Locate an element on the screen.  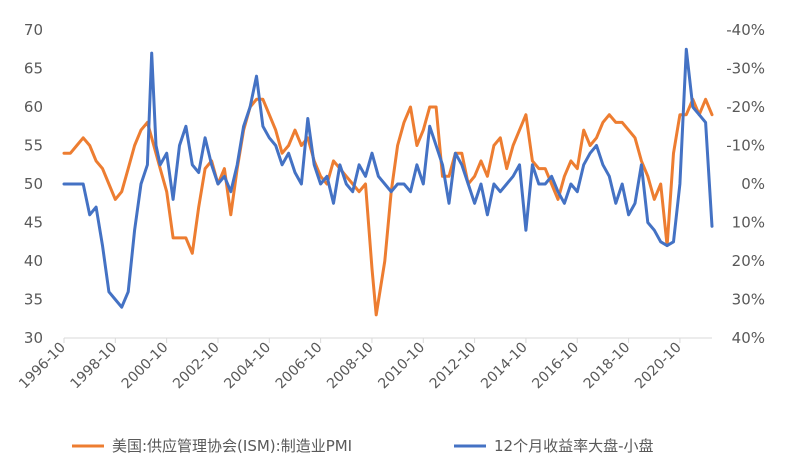
legend: 美国:供应管理协会(ISM):制造业PMI 12个月收益率大盘-小盘 is located at coordinates (363, 446).